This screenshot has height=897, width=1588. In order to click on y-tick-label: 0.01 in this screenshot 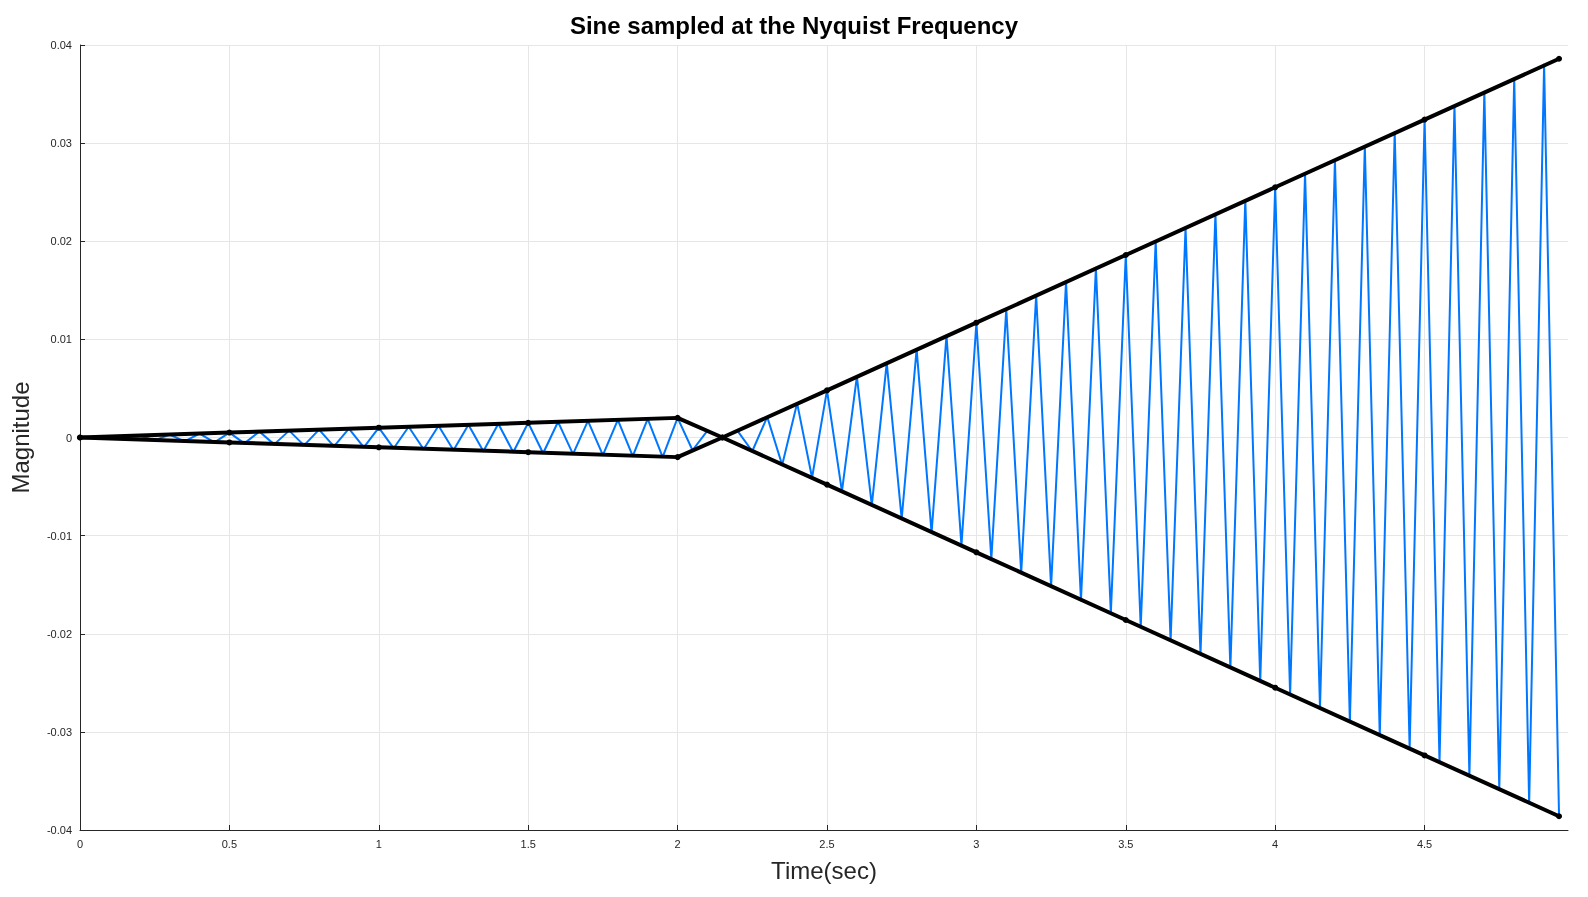, I will do `click(61, 339)`.